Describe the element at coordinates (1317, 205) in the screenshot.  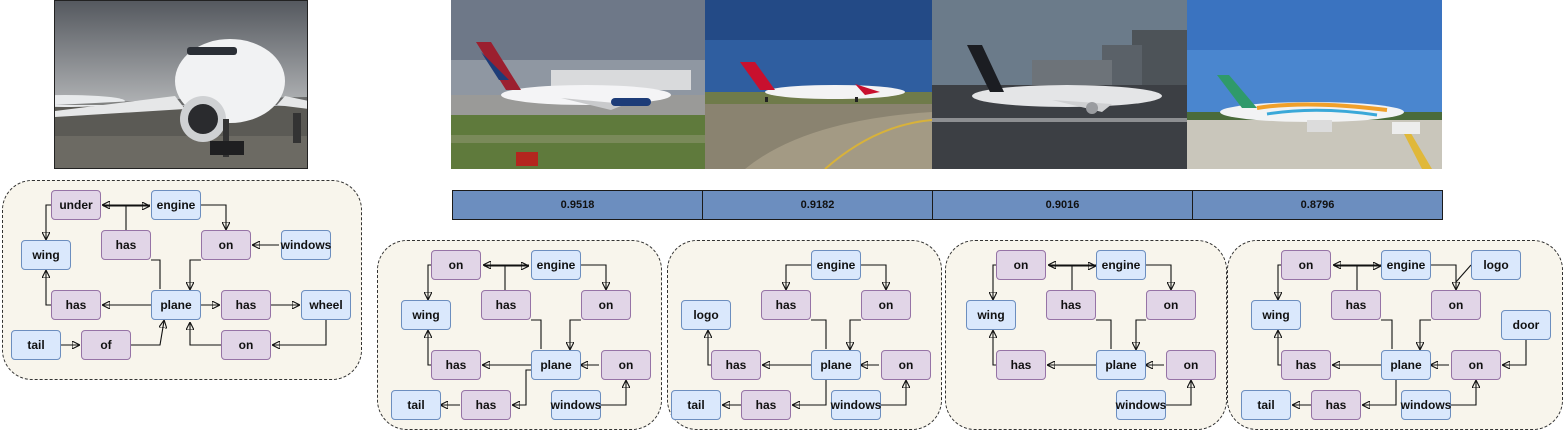
I see `score-cell: 0.8796` at that location.